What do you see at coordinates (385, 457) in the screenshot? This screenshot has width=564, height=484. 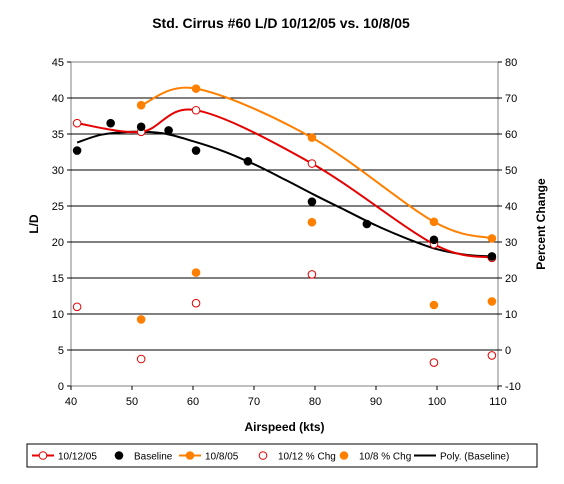 I see `legend-label: 10/8 % Chg` at bounding box center [385, 457].